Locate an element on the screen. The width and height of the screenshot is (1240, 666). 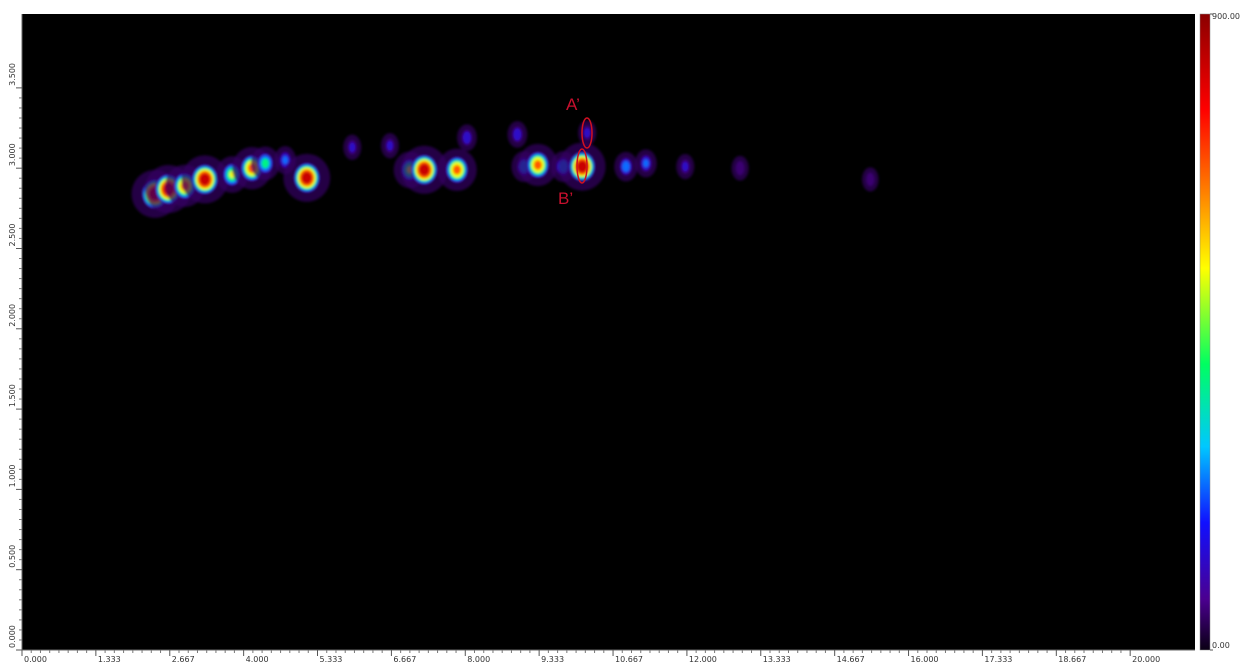
colorbar is located at coordinates (1205, 332).